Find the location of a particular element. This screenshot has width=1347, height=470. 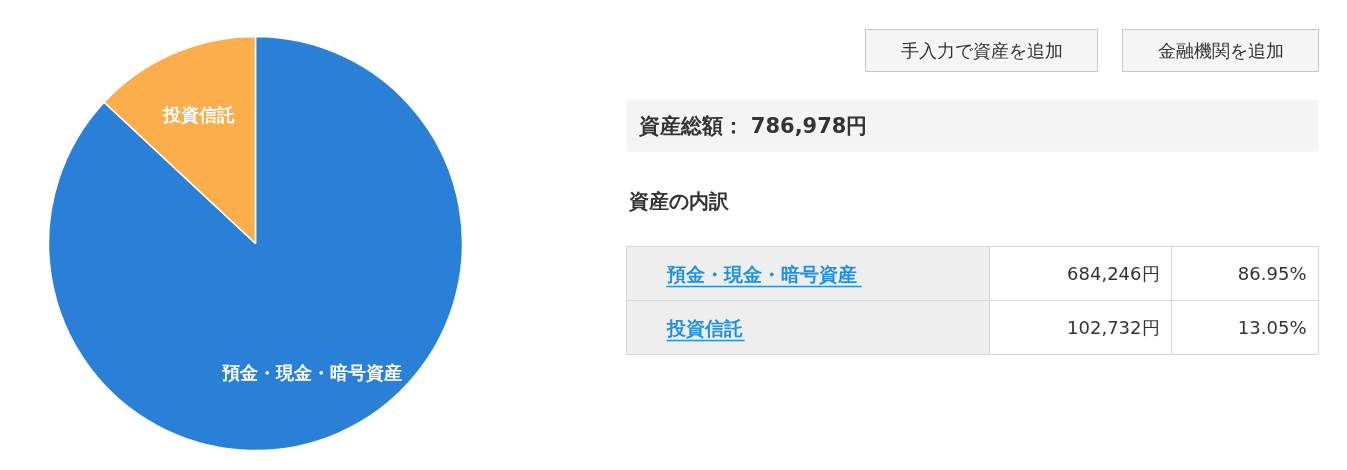

text: 手入力で資産を追加 is located at coordinates (981, 50).